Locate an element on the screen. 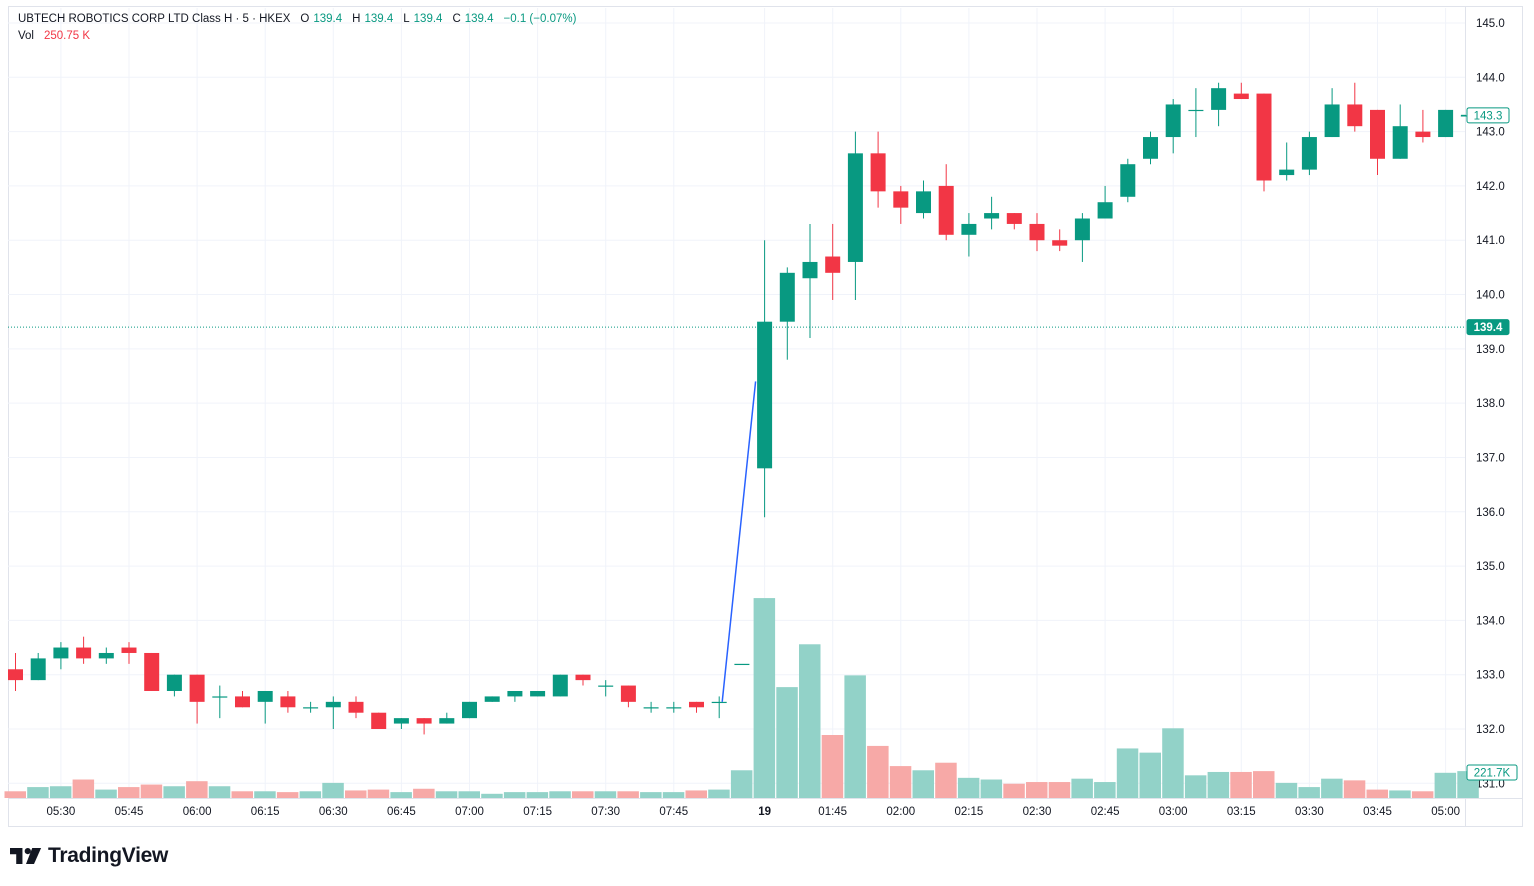 Image resolution: width=1534 pixels, height=886 pixels. volume-row: Vol 250.75 K is located at coordinates (300, 36).